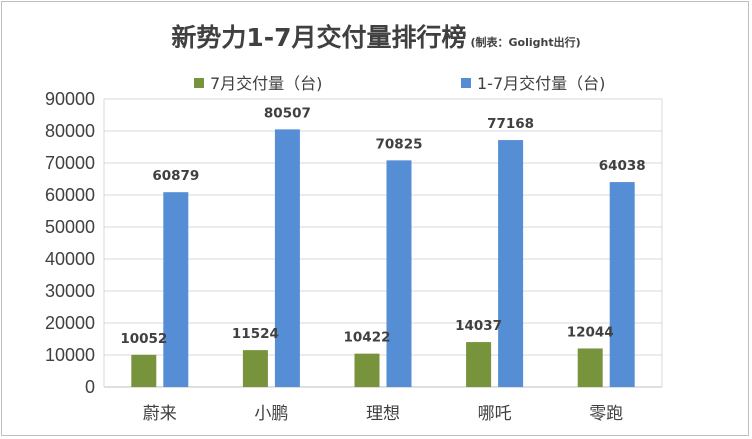 The height and width of the screenshot is (439, 752). I want to click on chart-subtitle: (制表：Golight出行), so click(525, 42).